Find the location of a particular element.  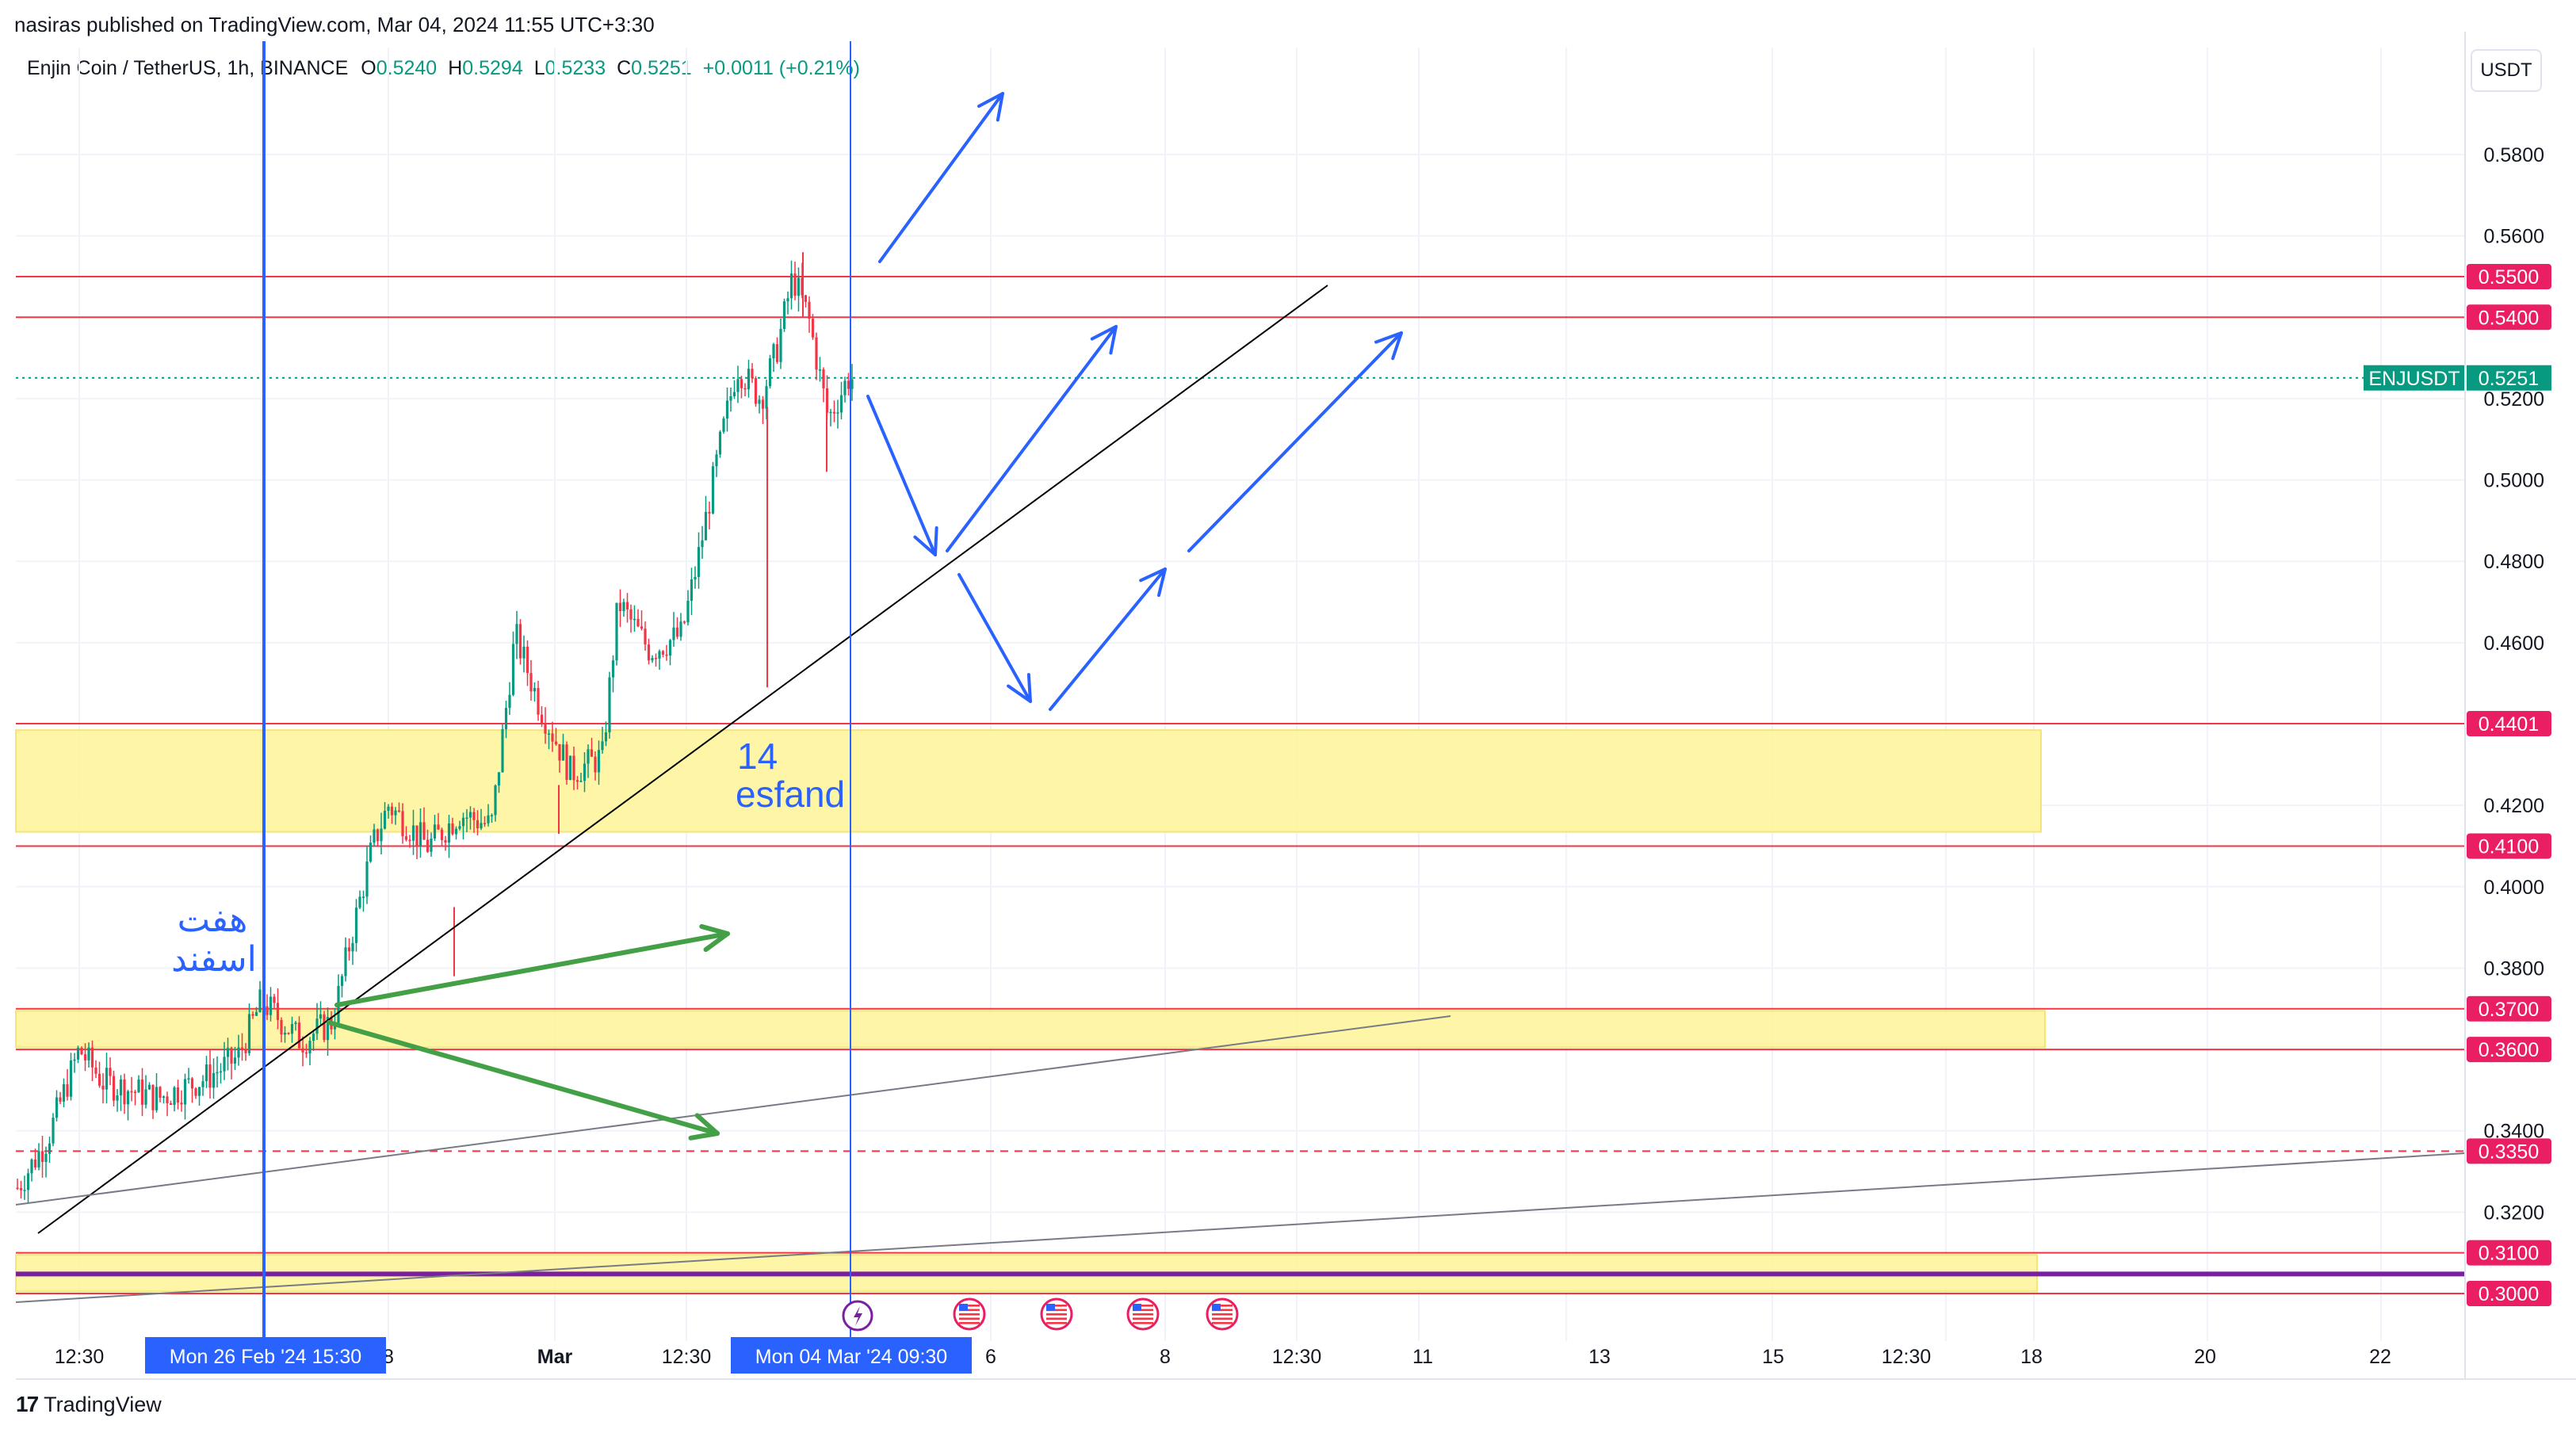

ohlc-open-key: O is located at coordinates (368, 68).